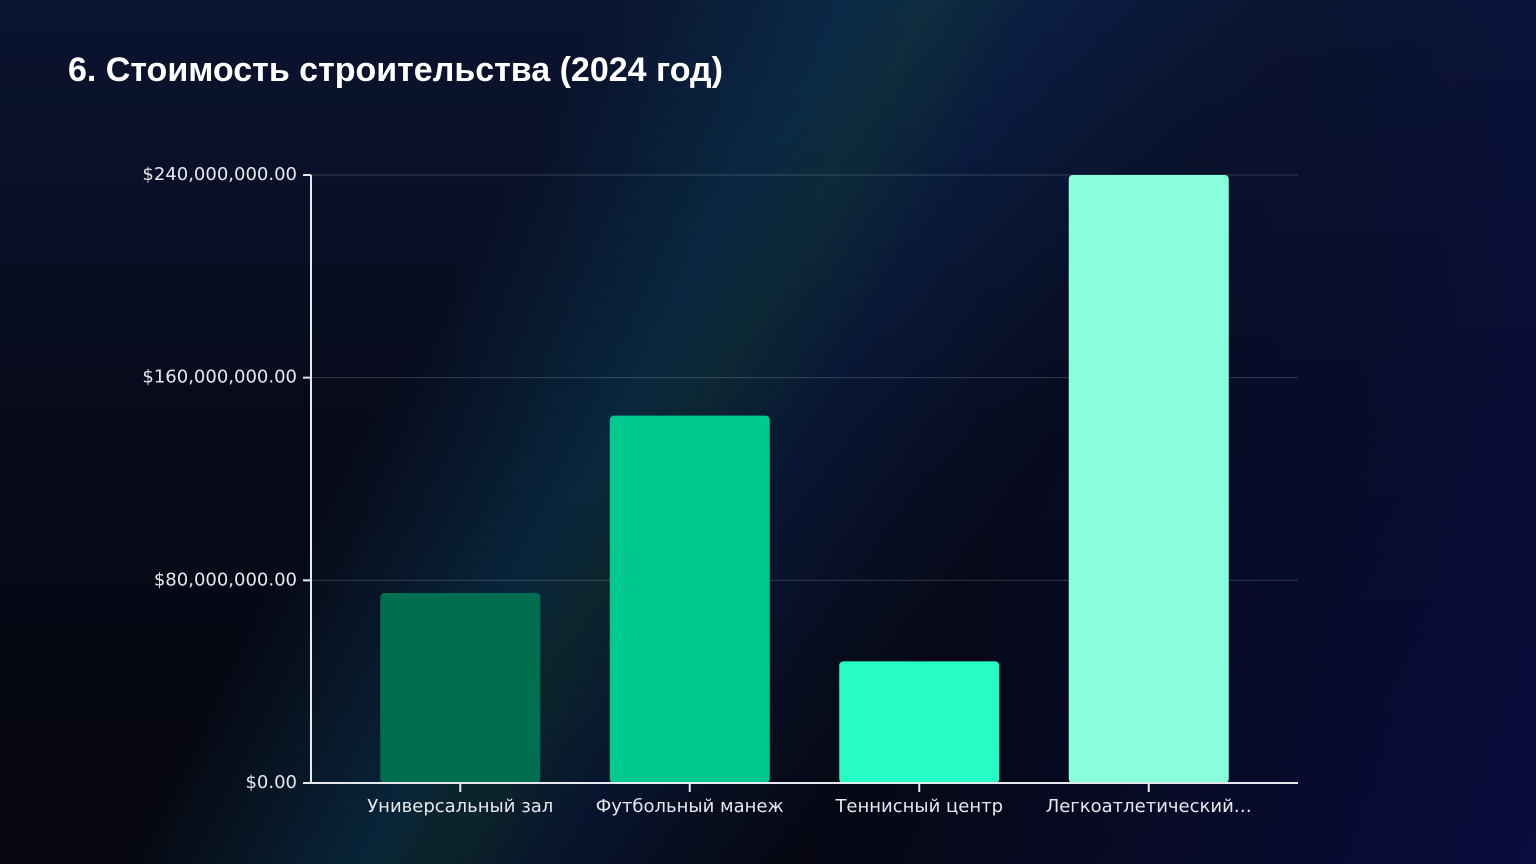 The width and height of the screenshot is (1536, 864). I want to click on y-tick-label: $80,000,000.00, so click(225, 579).